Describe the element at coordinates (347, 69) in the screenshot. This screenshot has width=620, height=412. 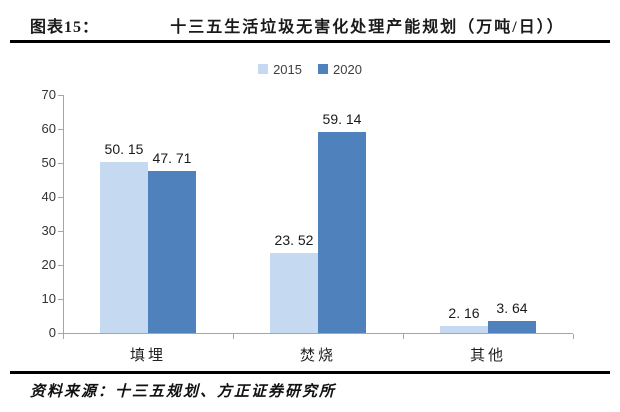
I see `legend-label: 2020` at that location.